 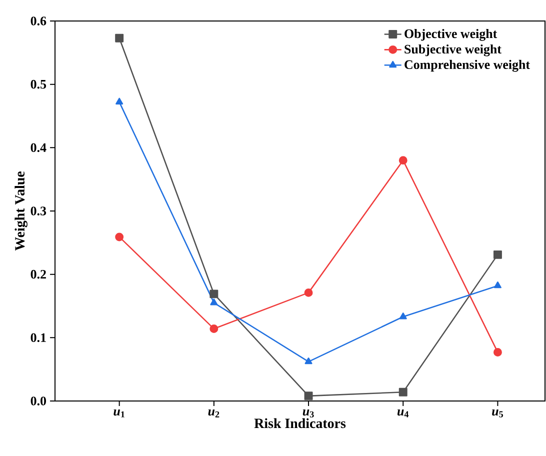 What do you see at coordinates (38, 211) in the screenshot?
I see `y-tick-label: 0.3` at bounding box center [38, 211].